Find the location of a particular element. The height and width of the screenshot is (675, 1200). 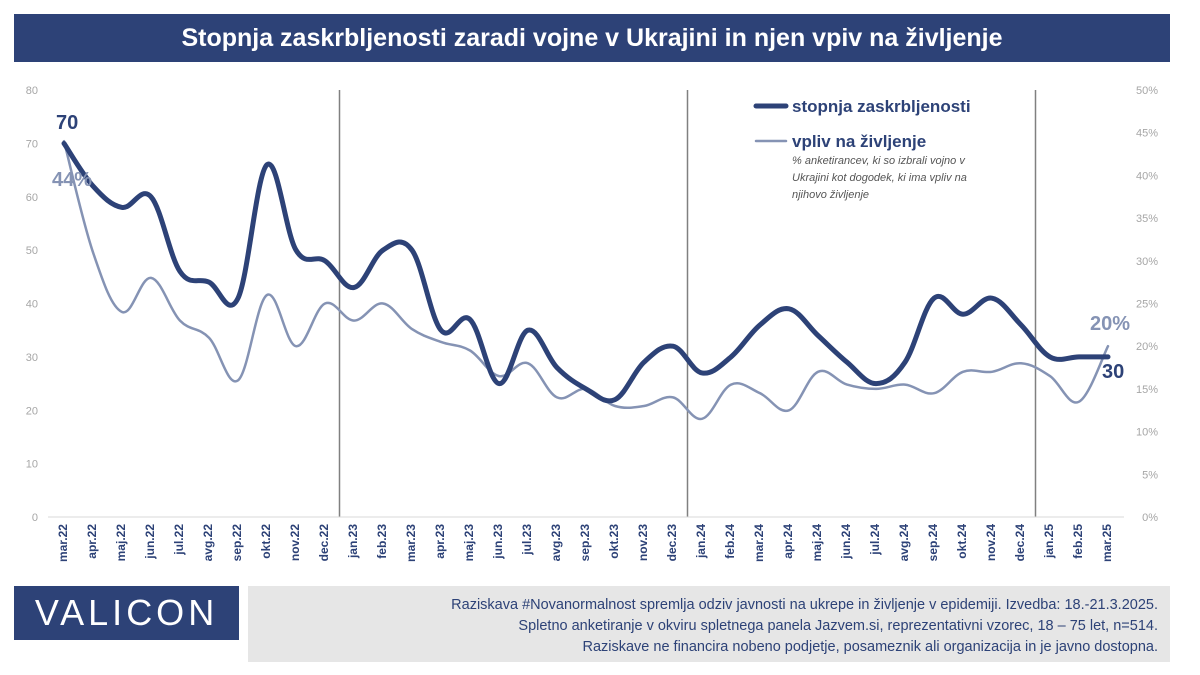

right-tick-label: 25% is located at coordinates (1147, 305).